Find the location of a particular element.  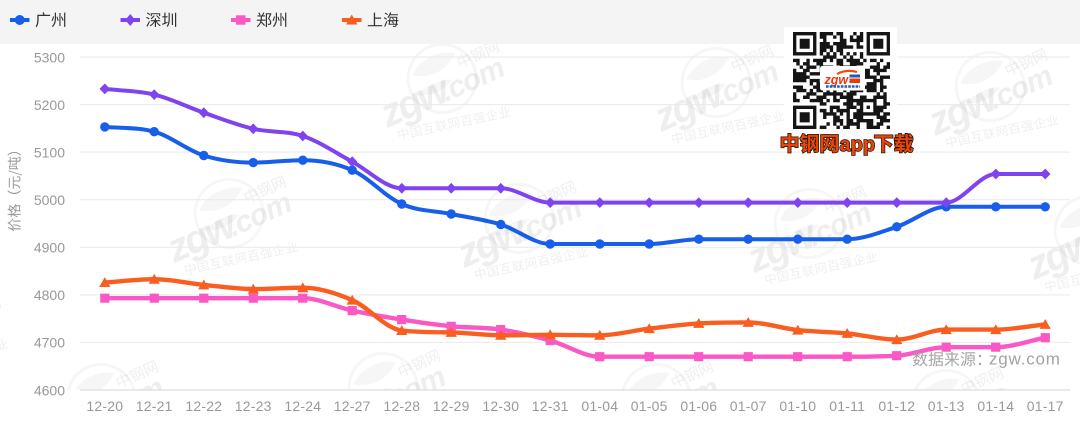

svg-text: 12-24 is located at coordinates (302, 406).